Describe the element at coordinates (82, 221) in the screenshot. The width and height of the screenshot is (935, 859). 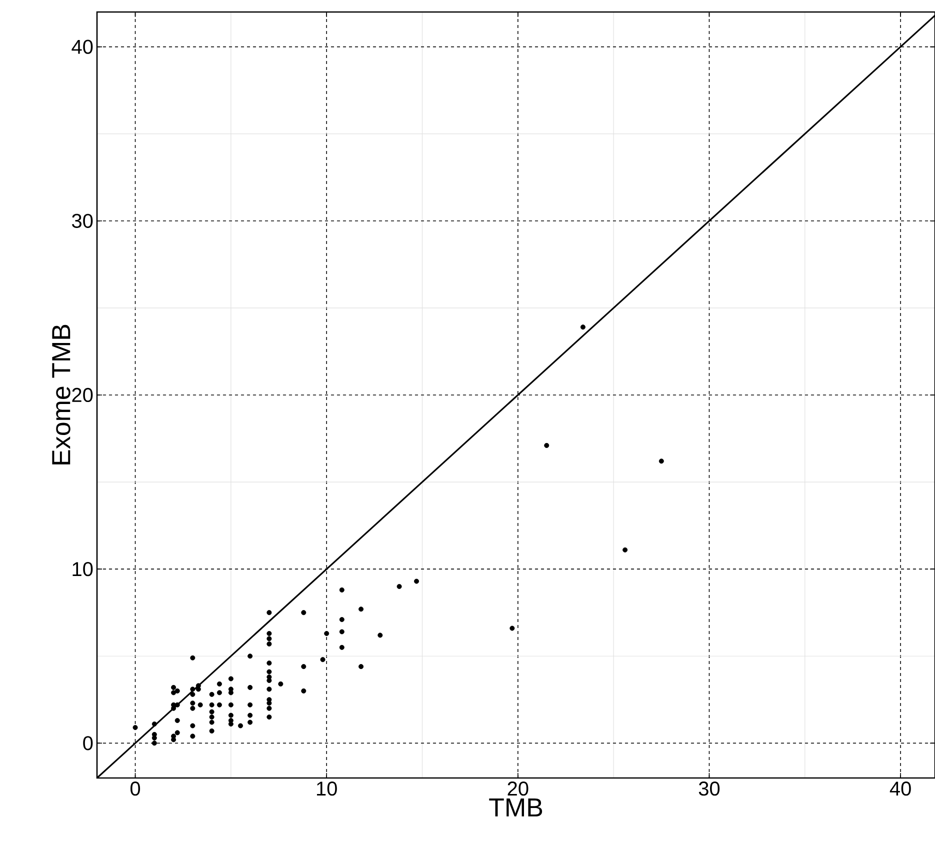
I see `y-tick-label: 30` at that location.